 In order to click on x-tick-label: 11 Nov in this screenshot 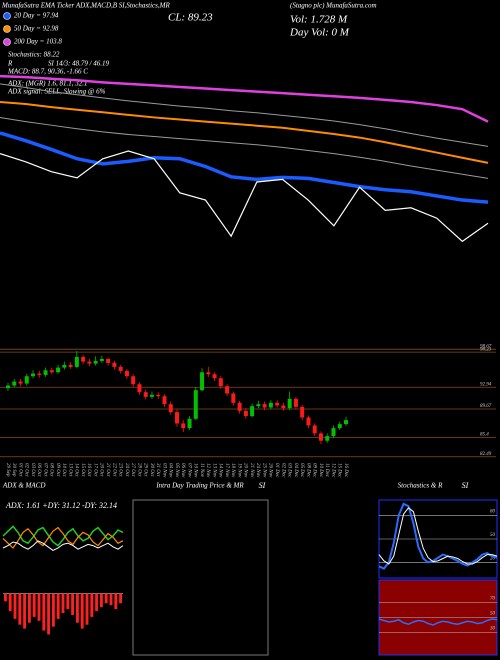, I will do `click(201, 470)`.